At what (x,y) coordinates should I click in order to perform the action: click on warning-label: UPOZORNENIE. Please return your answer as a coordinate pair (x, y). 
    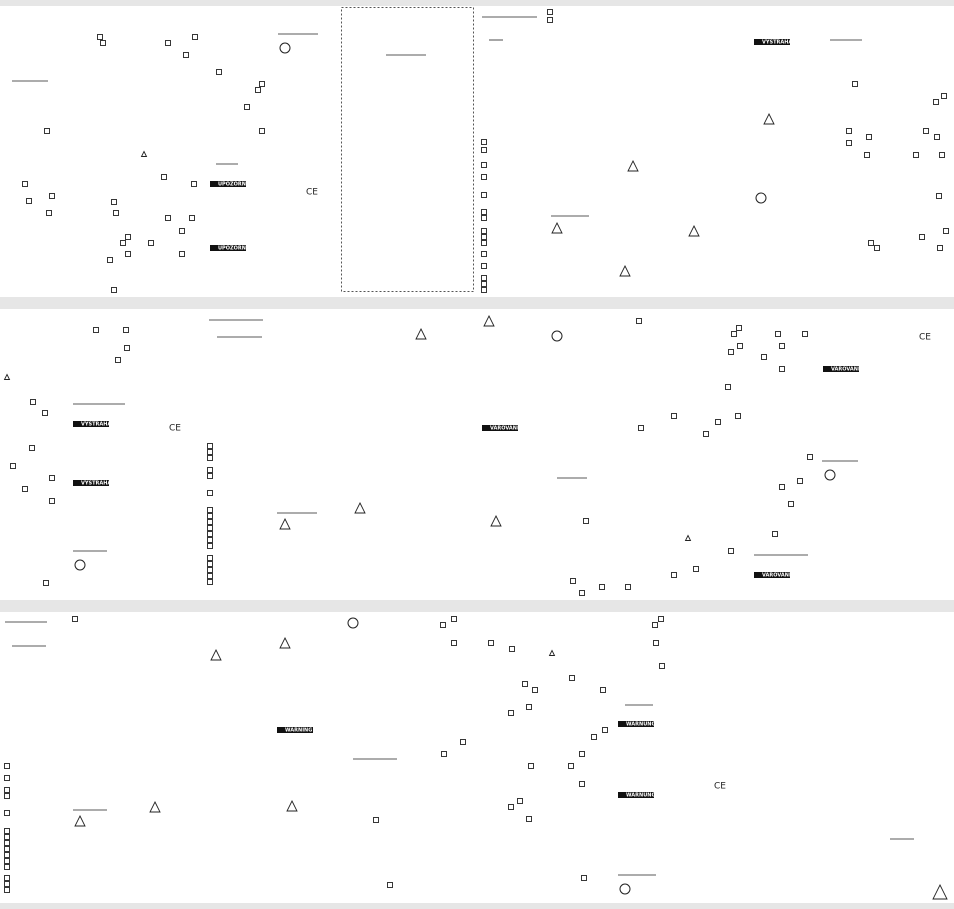
    Looking at the image, I should click on (238, 185).